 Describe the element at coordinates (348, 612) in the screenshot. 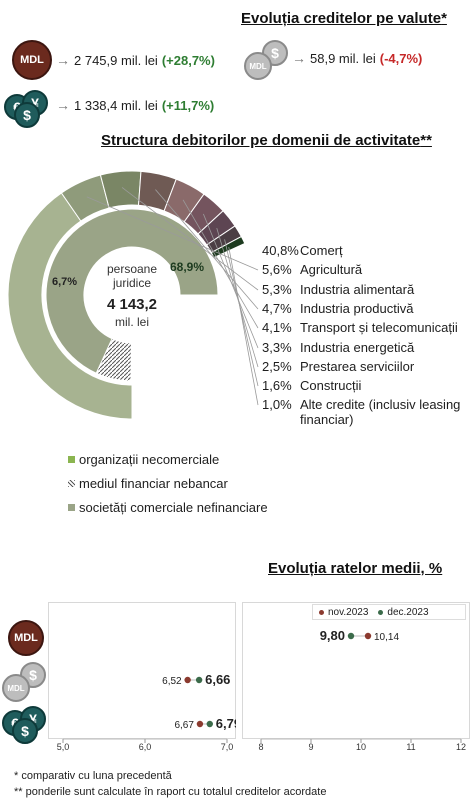

I see `legend-label-nov: nov.2023` at that location.